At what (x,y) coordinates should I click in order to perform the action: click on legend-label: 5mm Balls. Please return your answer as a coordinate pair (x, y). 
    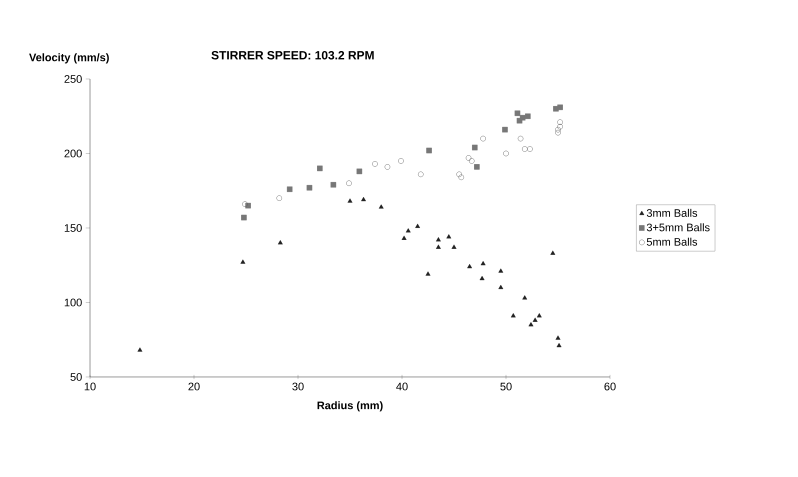
    Looking at the image, I should click on (672, 242).